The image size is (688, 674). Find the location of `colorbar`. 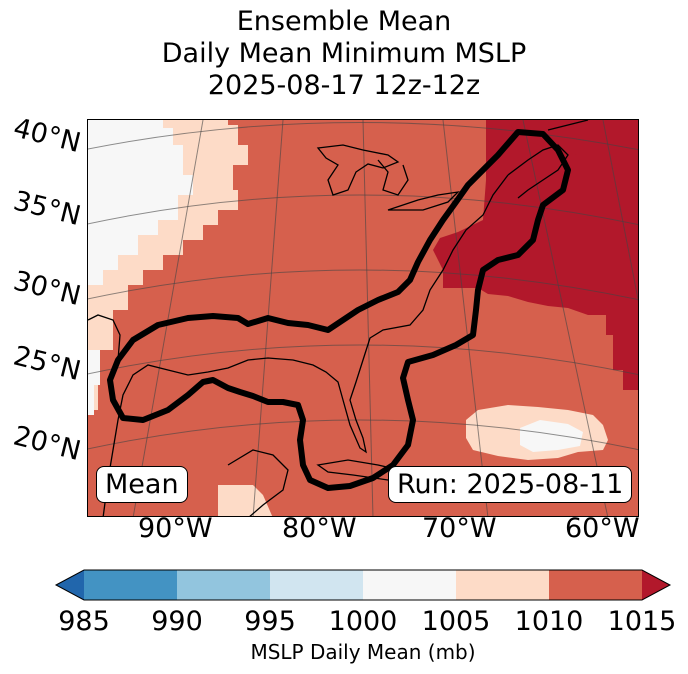

colorbar is located at coordinates (363, 585).